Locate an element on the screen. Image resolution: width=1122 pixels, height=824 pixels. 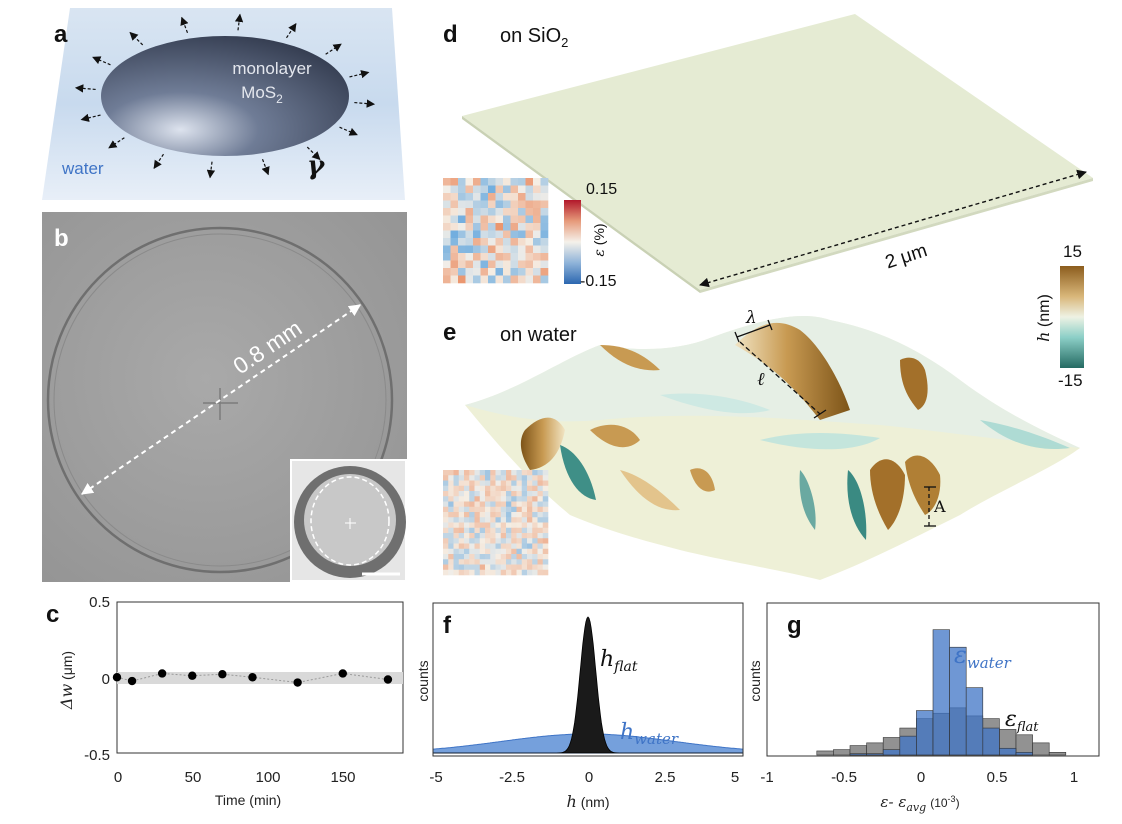
f-xtick-3: 2.5 is located at coordinates (665, 777).